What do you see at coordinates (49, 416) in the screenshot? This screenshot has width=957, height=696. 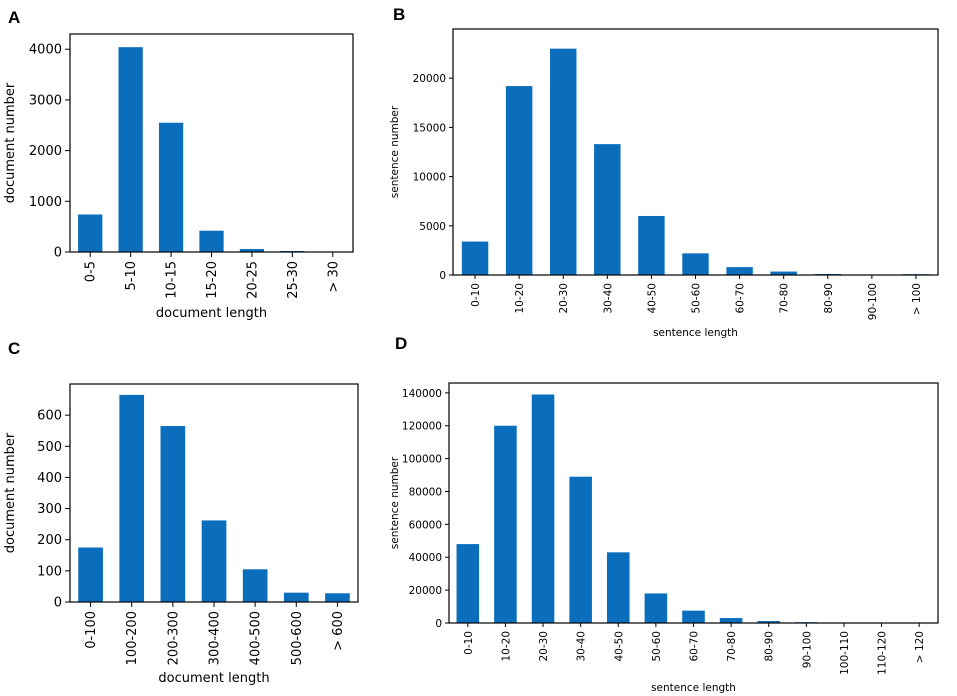 I see `y-tick-label: 600` at bounding box center [49, 416].